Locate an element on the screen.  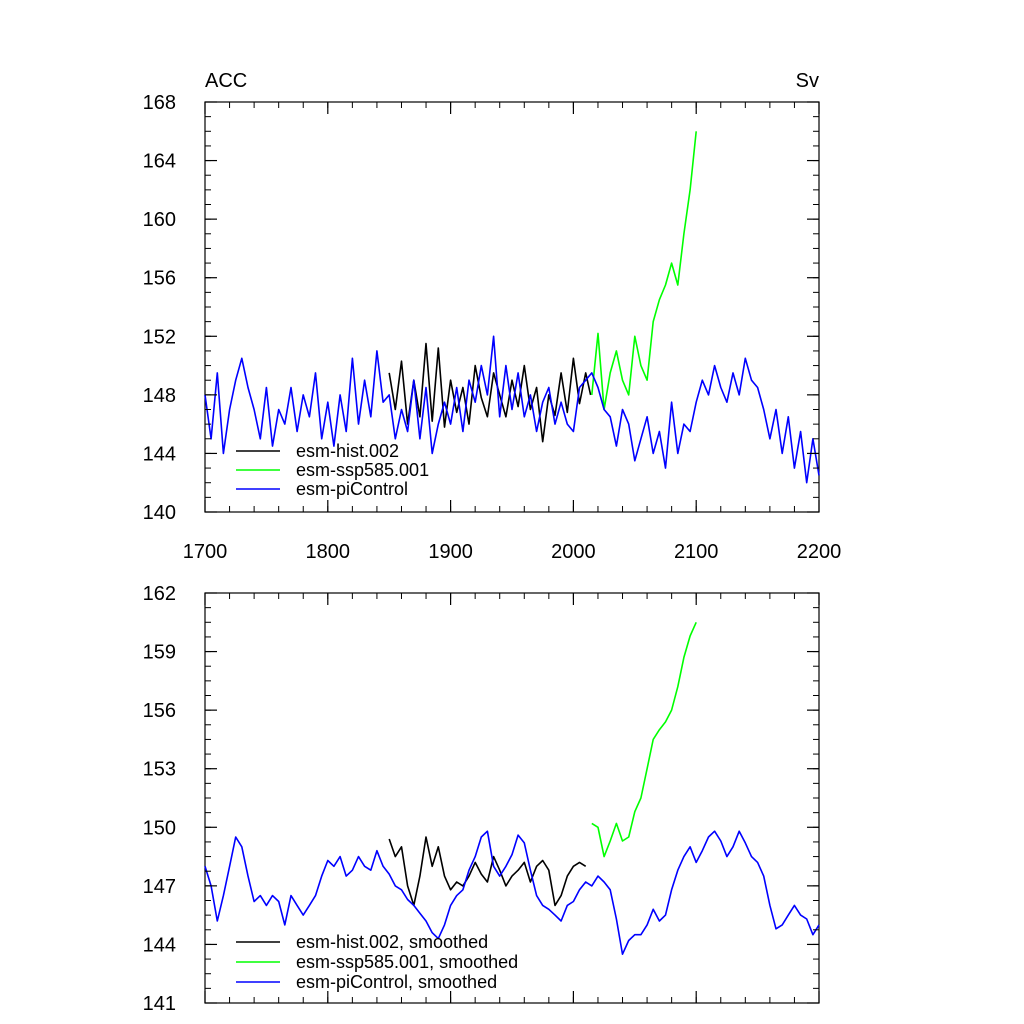
bottom-y-tick-label: 156 is located at coordinates (159, 711).